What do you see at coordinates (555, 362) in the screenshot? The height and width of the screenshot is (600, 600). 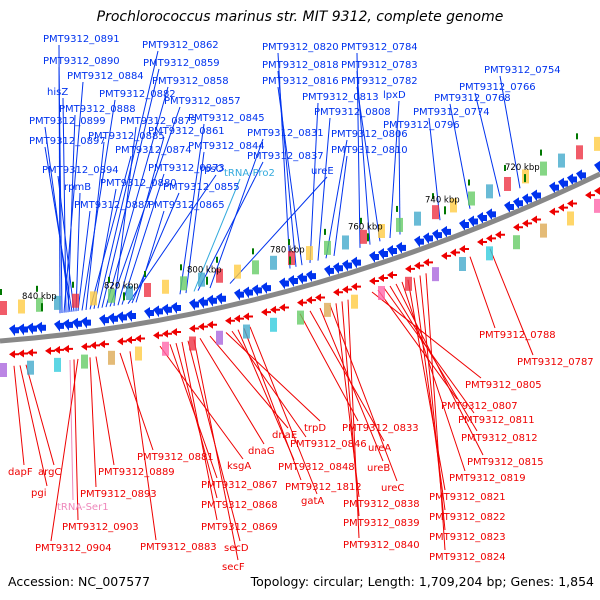 I see `reverse-gene-label: PMT9312_0787` at bounding box center [555, 362].